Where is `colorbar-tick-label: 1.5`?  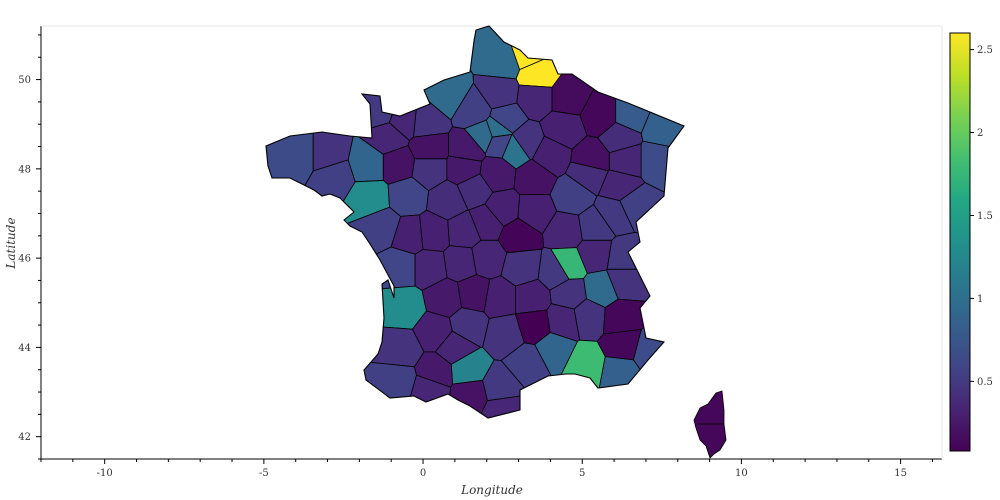
colorbar-tick-label: 1.5 is located at coordinates (985, 216).